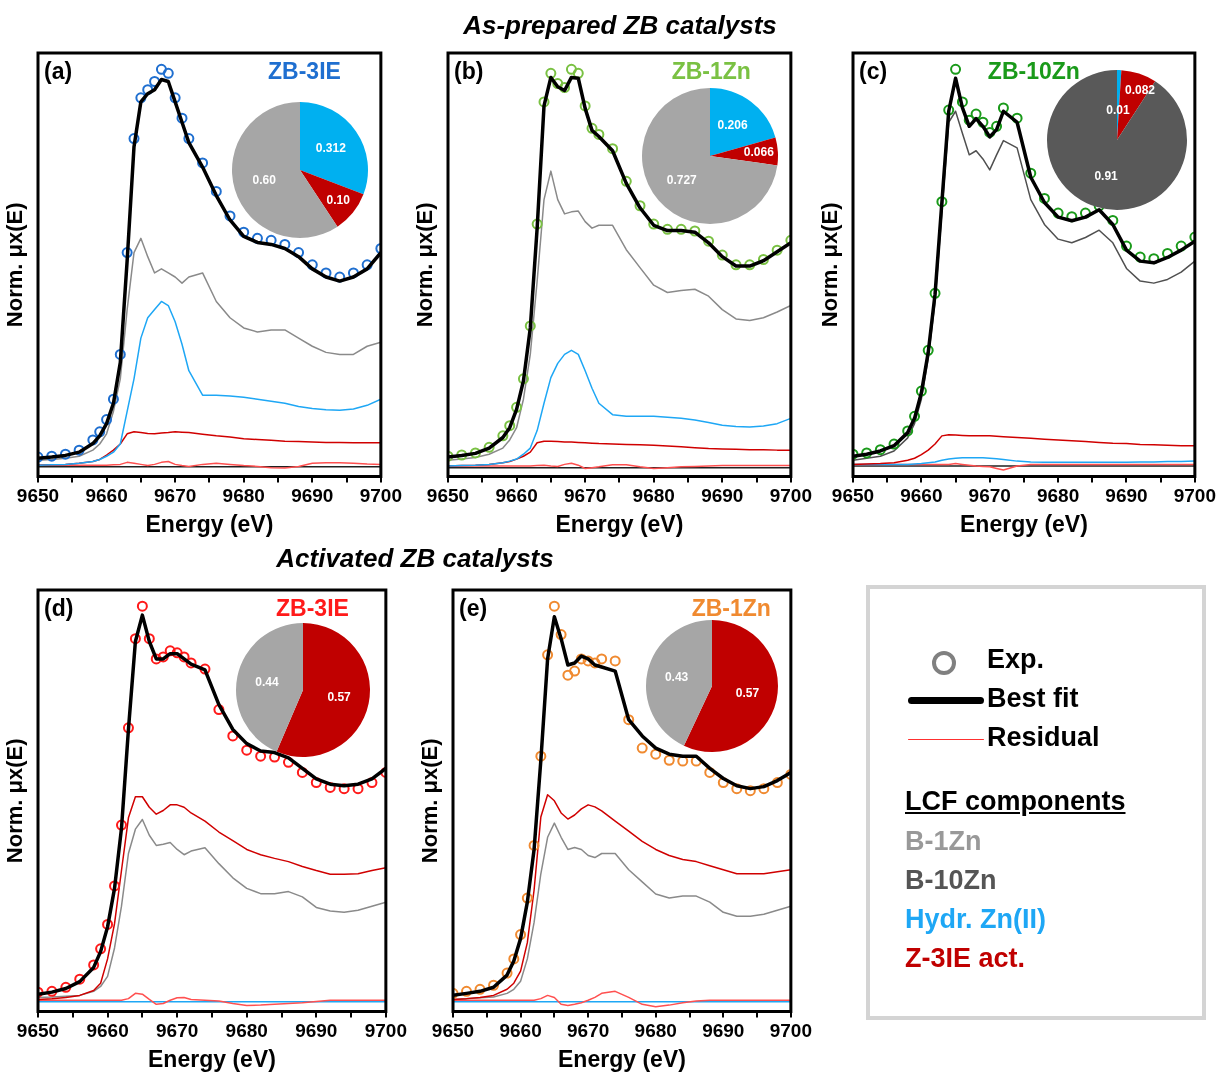 This screenshot has width=1219, height=1080. Describe the element at coordinates (965, 958) in the screenshot. I see `legend-label: Z-3IE act.` at that location.